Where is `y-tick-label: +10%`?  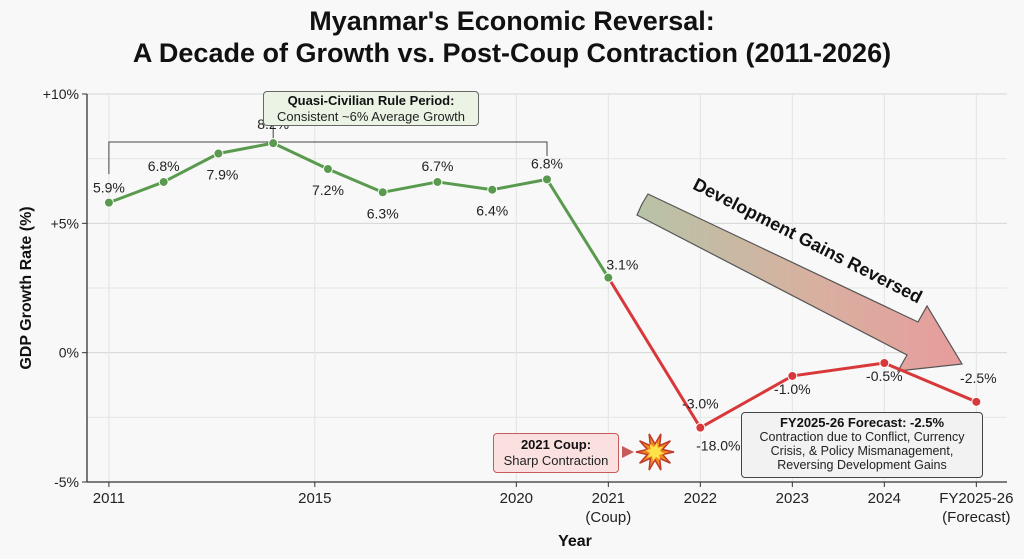 y-tick-label: +10% is located at coordinates (61, 94).